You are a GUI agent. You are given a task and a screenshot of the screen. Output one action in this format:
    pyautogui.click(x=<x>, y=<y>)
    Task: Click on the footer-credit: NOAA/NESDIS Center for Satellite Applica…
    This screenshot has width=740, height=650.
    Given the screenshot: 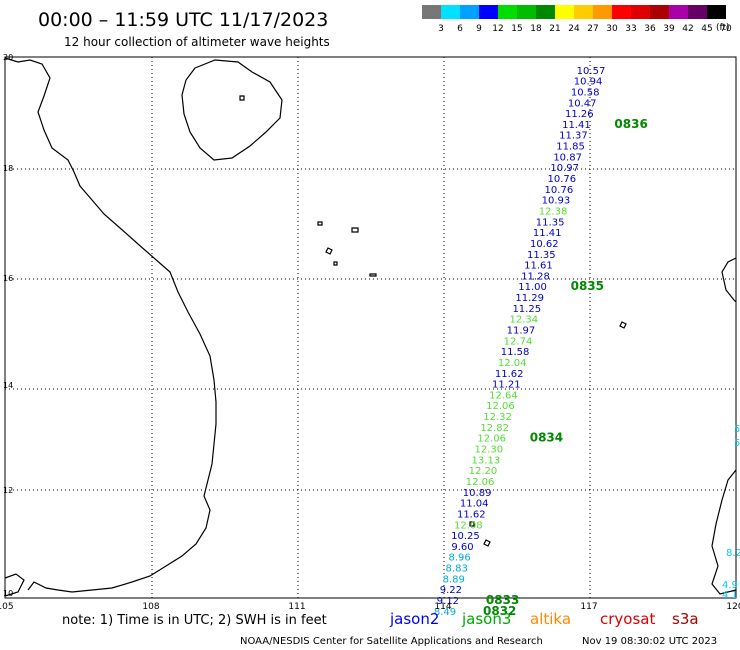 What is the action you would take?
    pyautogui.click(x=391, y=641)
    